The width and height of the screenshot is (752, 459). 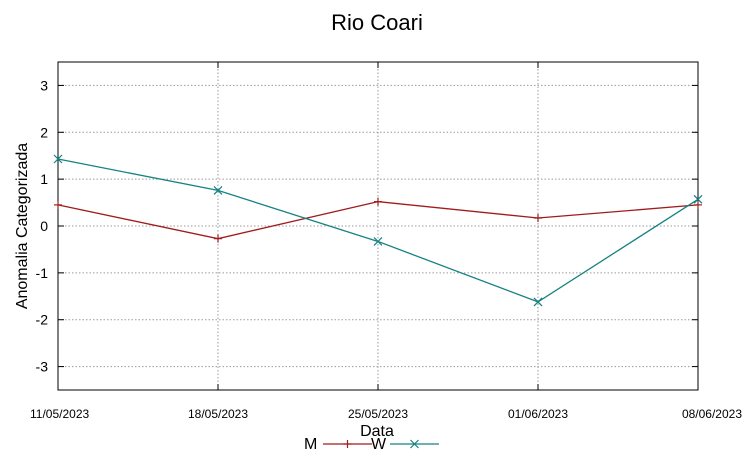 What do you see at coordinates (218, 414) in the screenshot?
I see `x-tick-label: 18/05/2023` at bounding box center [218, 414].